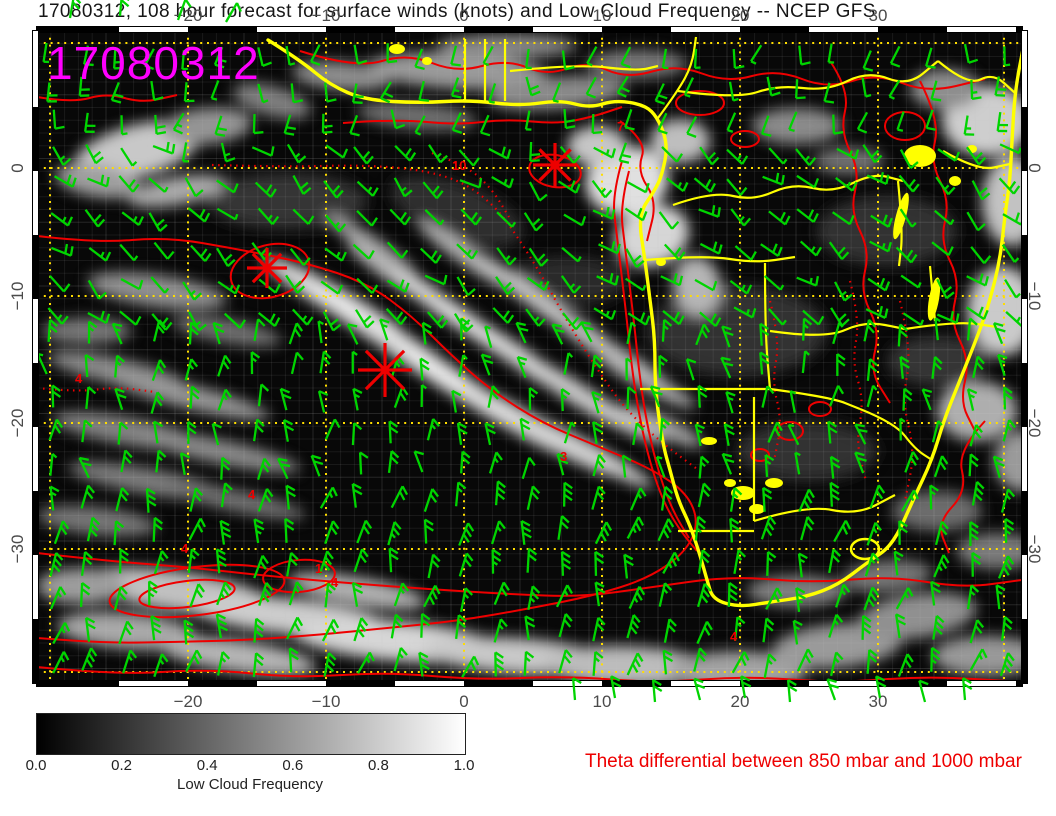  Describe the element at coordinates (35, 357) in the screenshot. I see `map-frame-left` at that location.